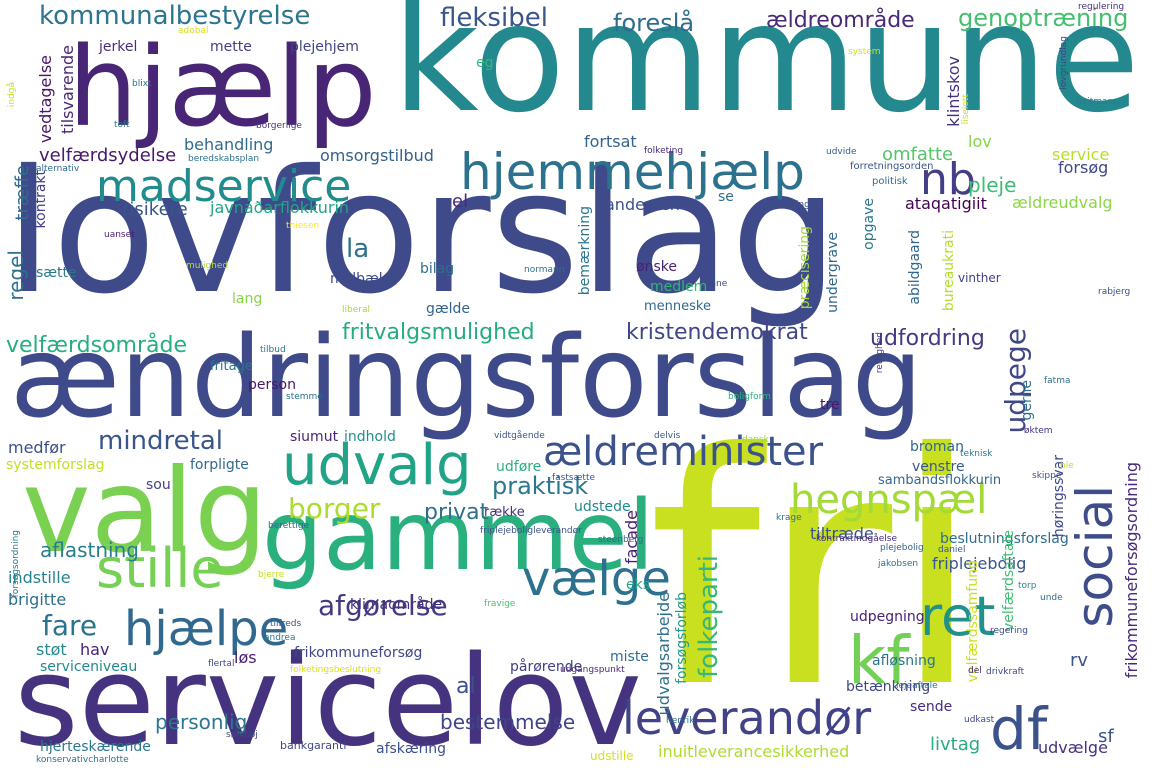  Describe the element at coordinates (37, 447) in the screenshot. I see `word: medfør` at that location.